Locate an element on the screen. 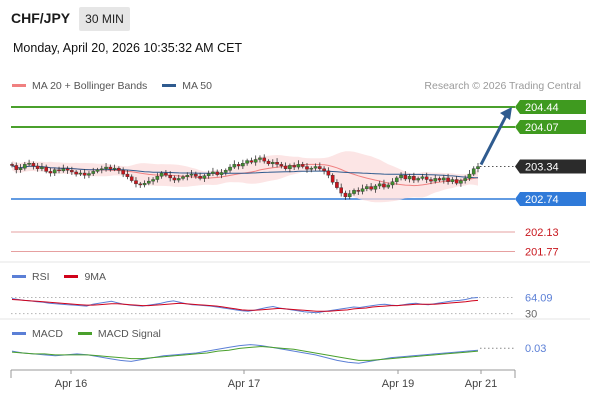 This screenshot has height=400, width=590. rsi-panel: 64.09 30 is located at coordinates (282, 307).